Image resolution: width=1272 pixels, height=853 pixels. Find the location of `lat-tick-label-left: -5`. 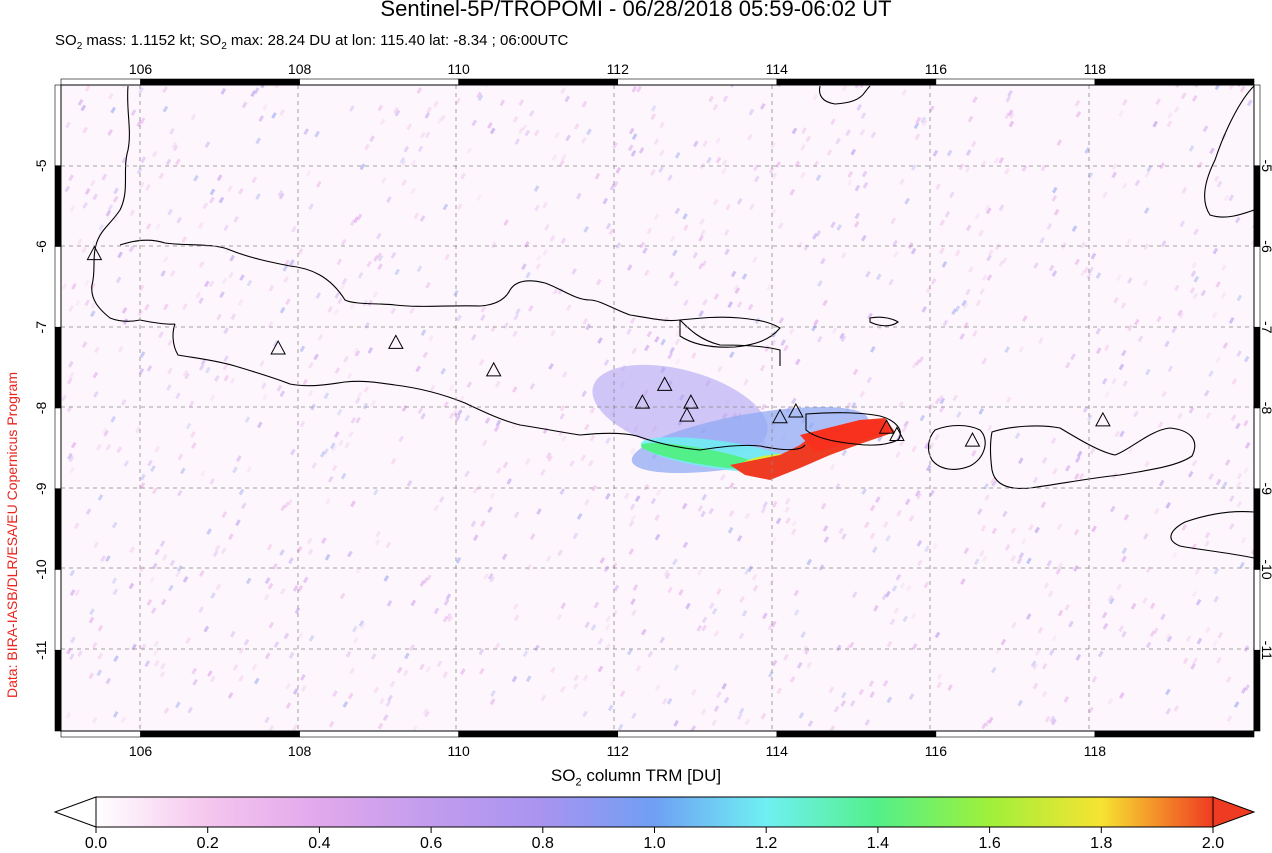

lat-tick-label-left: -5 is located at coordinates (41, 165).